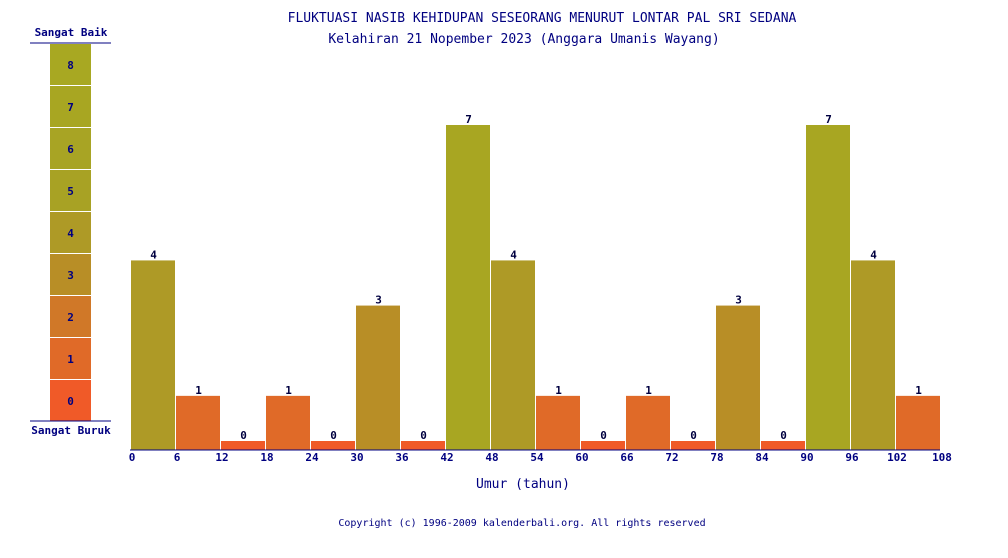 The width and height of the screenshot is (1008, 558). I want to click on scale-level-0: 0, so click(70, 401).